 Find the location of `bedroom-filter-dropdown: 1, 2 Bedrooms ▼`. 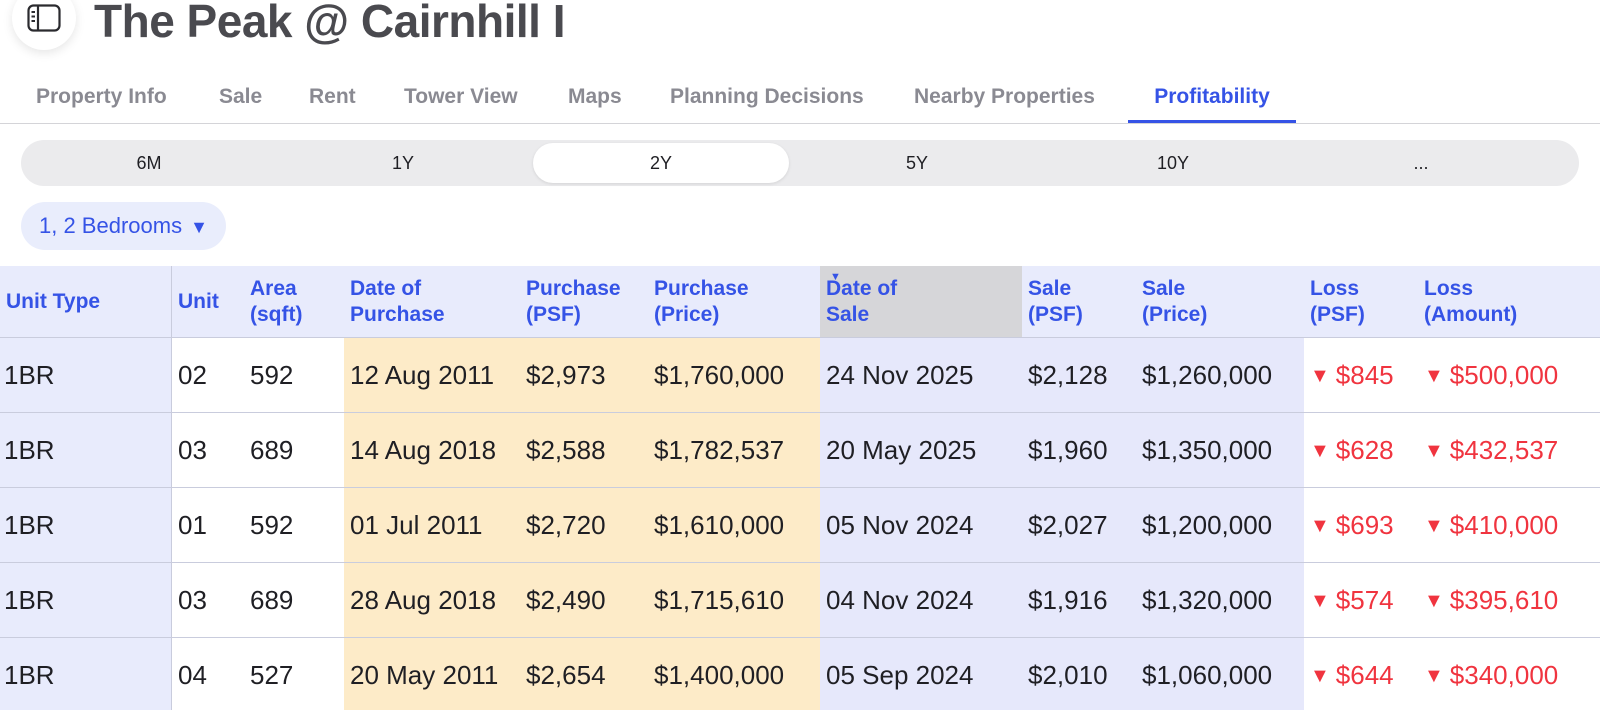

bedroom-filter-dropdown: 1, 2 Bedrooms ▼ is located at coordinates (123, 226).